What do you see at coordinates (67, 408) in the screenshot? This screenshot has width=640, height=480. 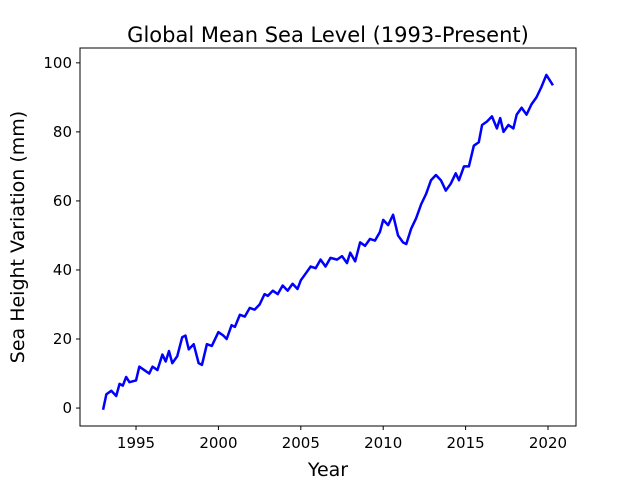 I see `y-tick-label: 0` at bounding box center [67, 408].